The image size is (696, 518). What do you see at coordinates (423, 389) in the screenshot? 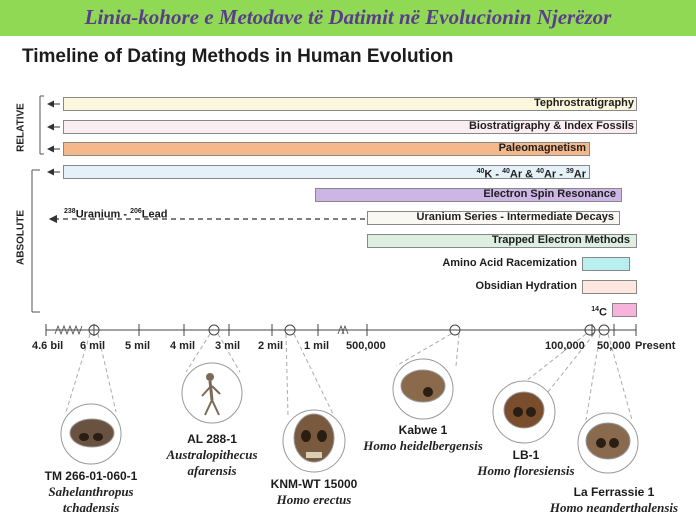
I see `skull-icon-kabwe` at bounding box center [423, 389].